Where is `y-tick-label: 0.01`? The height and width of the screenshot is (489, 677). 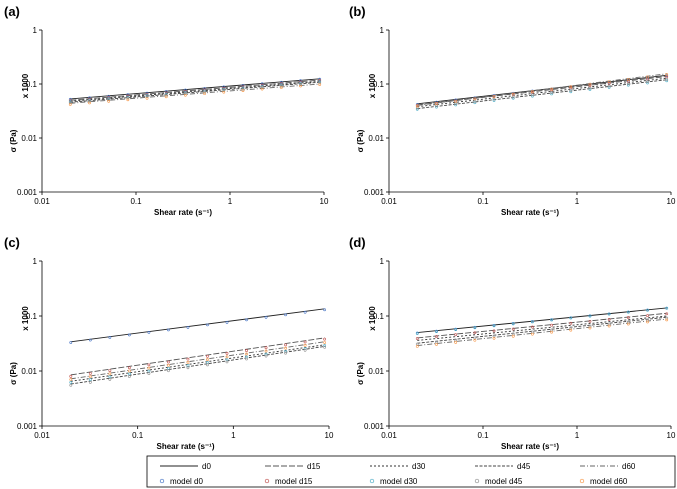 y-tick-label: 0.01 is located at coordinates (376, 371).